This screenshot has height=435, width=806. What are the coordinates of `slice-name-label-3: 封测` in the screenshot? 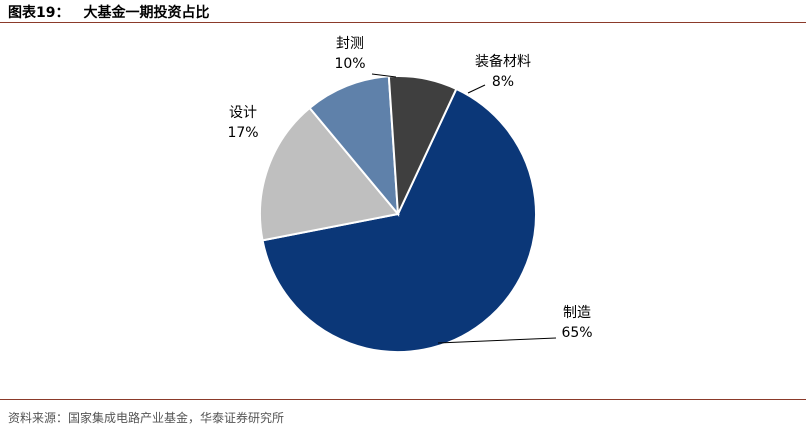 It's located at (350, 44).